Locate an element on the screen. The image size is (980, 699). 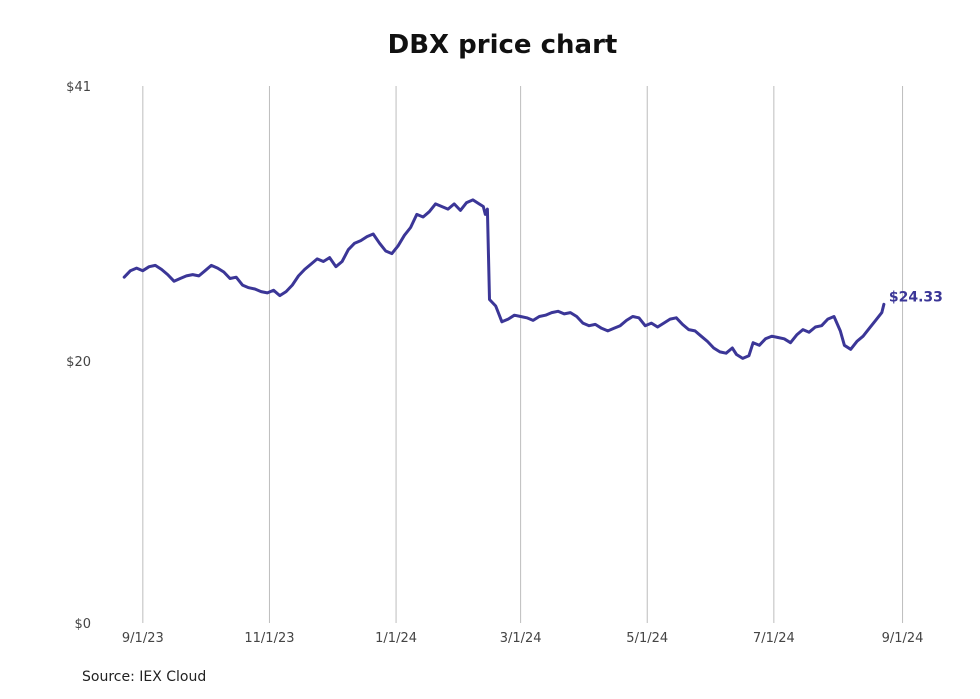
x-tick-label: 11/1/23 is located at coordinates (269, 638).